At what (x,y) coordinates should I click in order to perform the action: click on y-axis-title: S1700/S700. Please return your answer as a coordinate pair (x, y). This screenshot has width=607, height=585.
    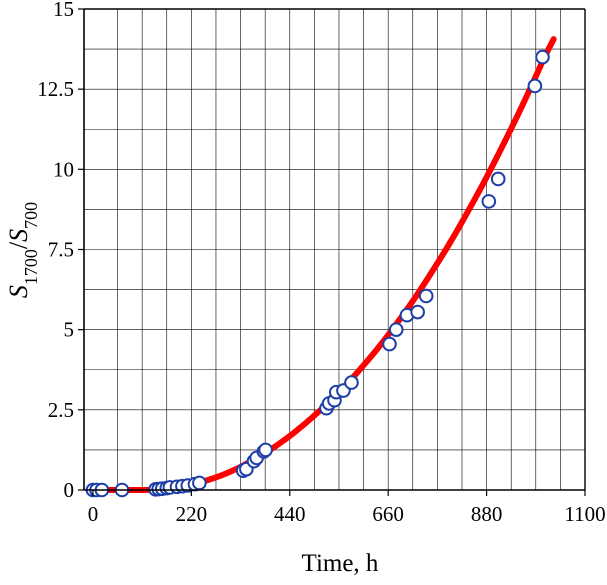
    Looking at the image, I should click on (22, 250).